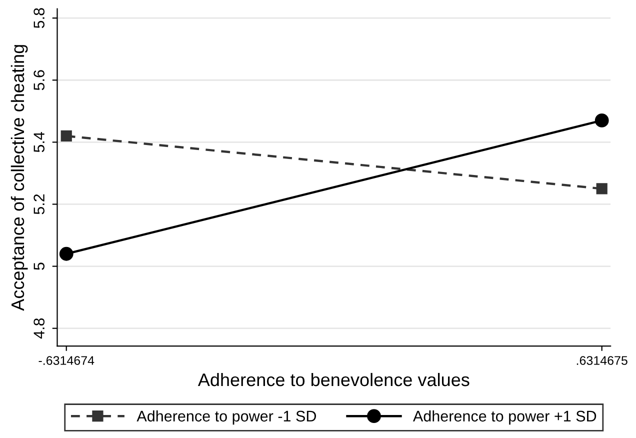 This screenshot has height=438, width=636. Describe the element at coordinates (39, 204) in the screenshot. I see `y-tick-label: 5.2` at that location.